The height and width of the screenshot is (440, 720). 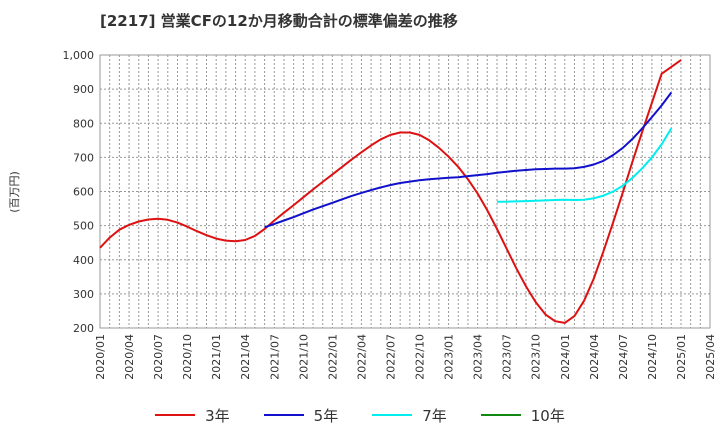 I want to click on legend: 3年 5年 7年 10年, so click(x=360, y=415).